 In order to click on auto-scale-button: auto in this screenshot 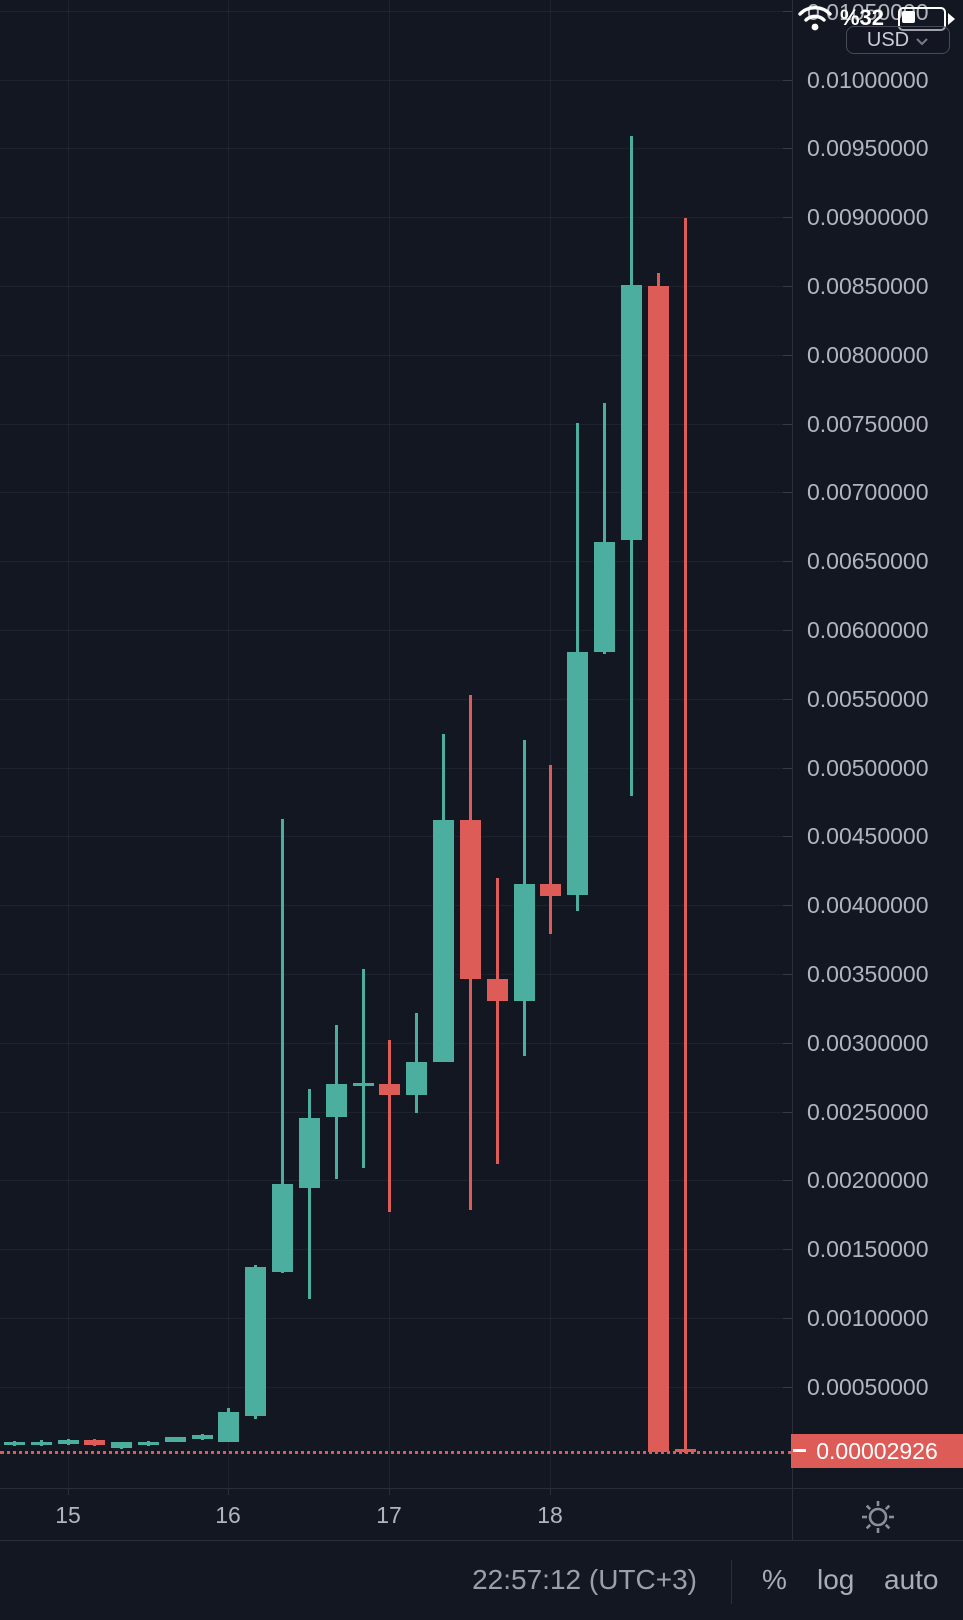, I will do `click(911, 1579)`.